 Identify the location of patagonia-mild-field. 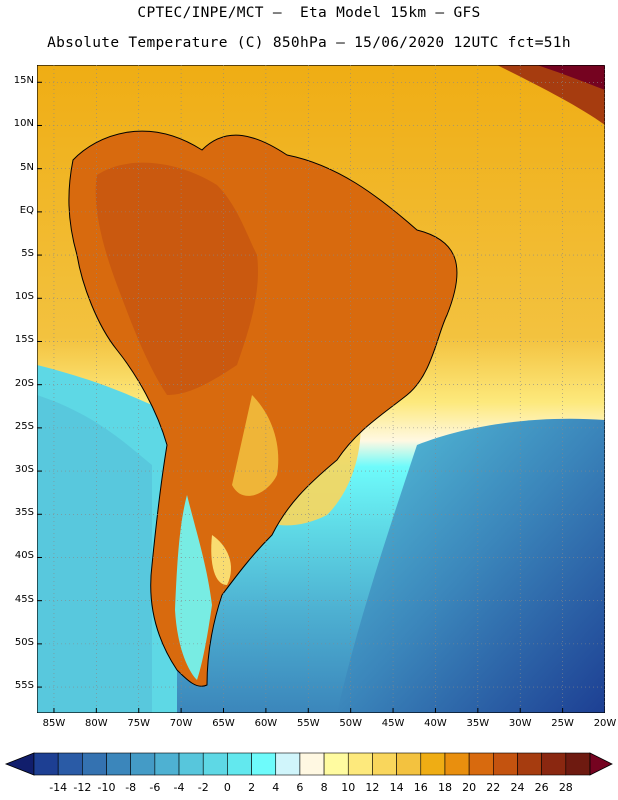
(221, 560).